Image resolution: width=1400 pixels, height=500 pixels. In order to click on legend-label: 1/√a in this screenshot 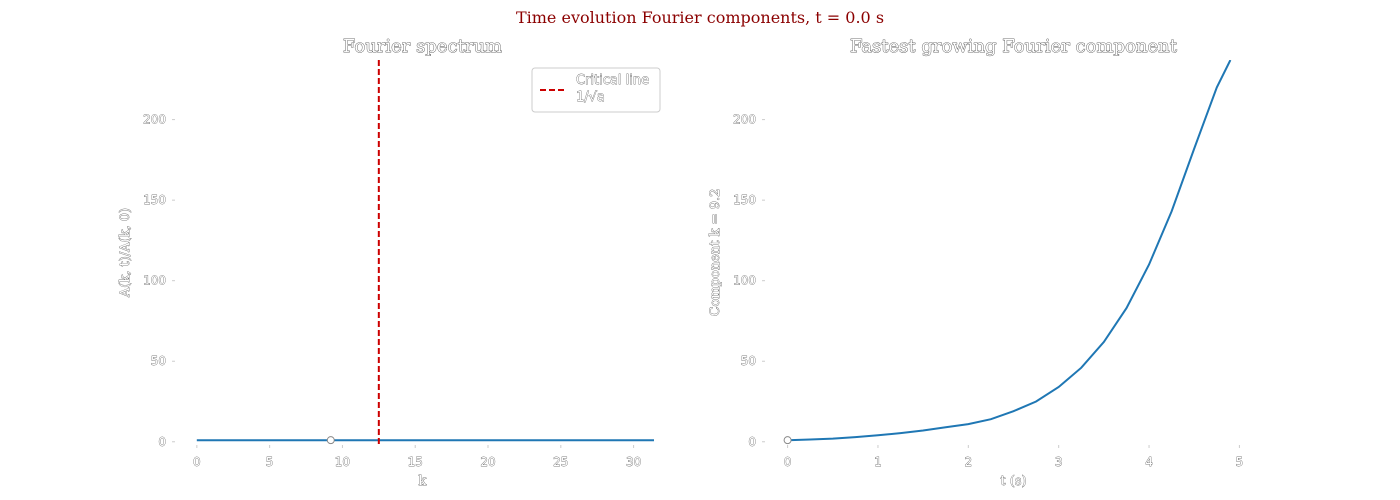, I will do `click(590, 97)`.